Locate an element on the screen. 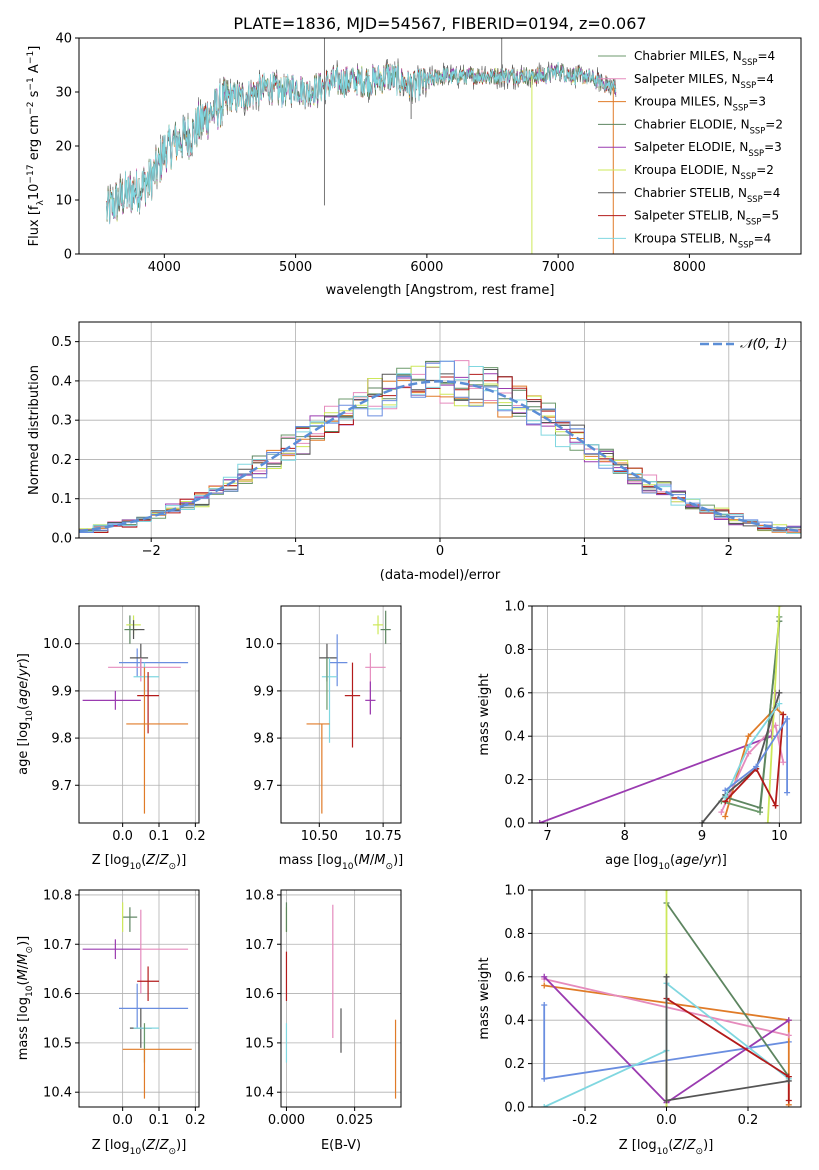  legend-label: Salpeter STELIB, NSSP=5 is located at coordinates (706, 218).